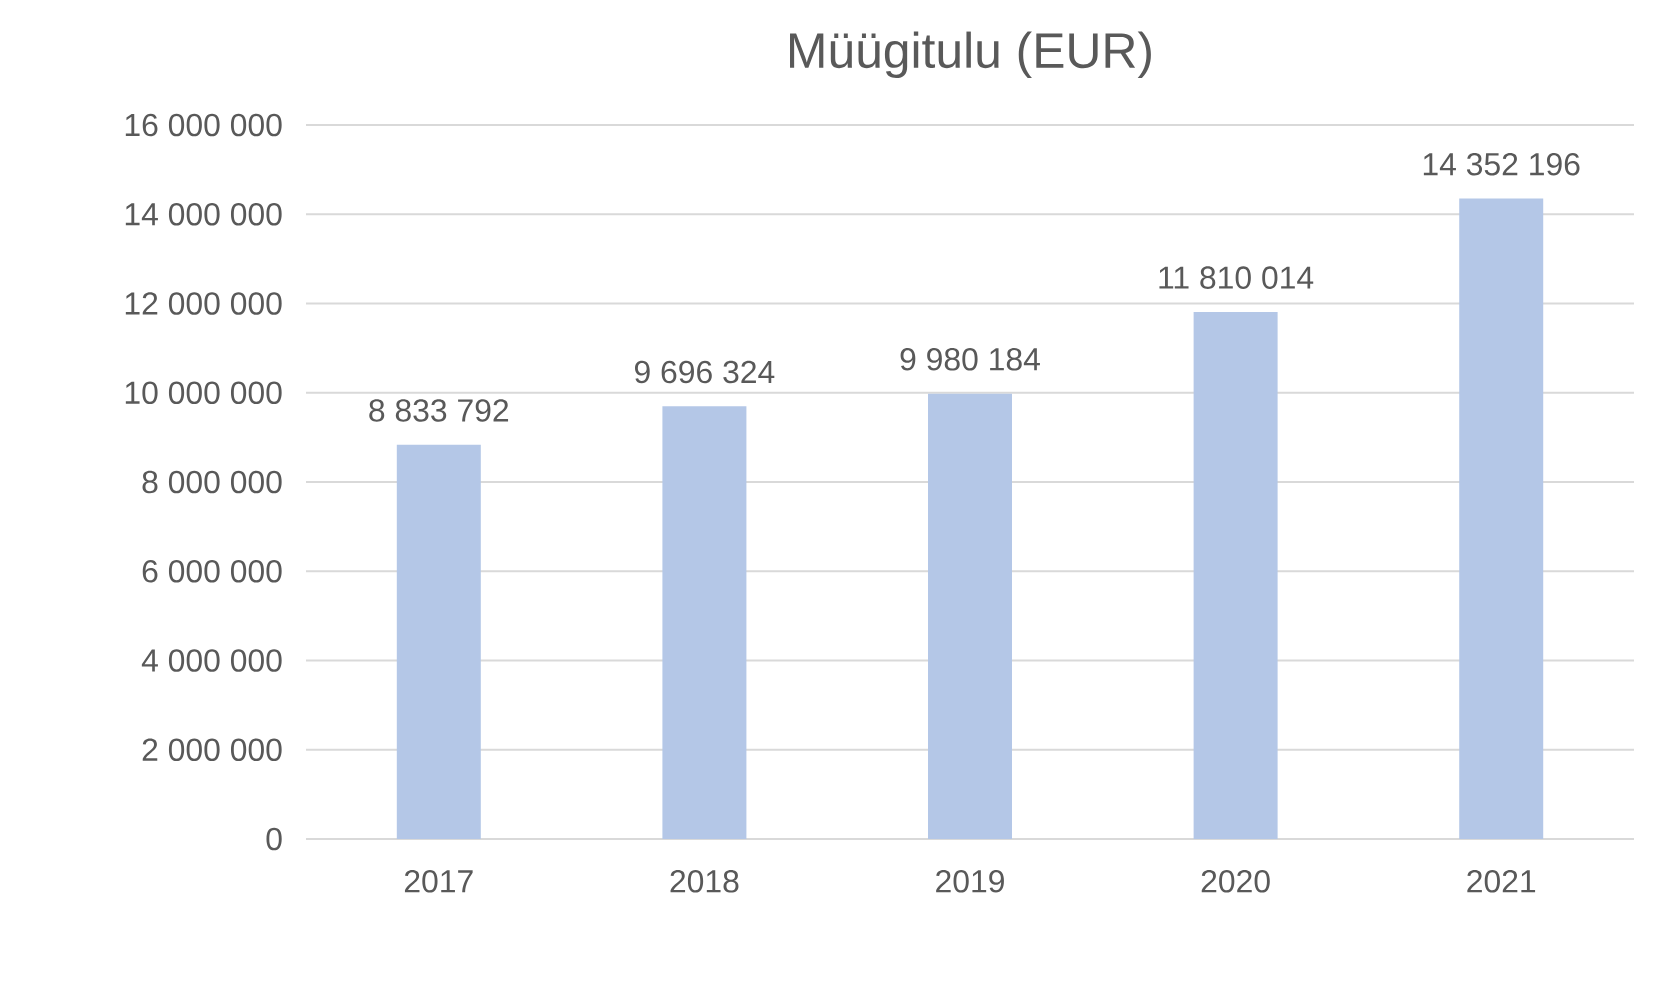 Image resolution: width=1653 pixels, height=993 pixels. I want to click on y-tick-label: 4 000 000, so click(211, 660).